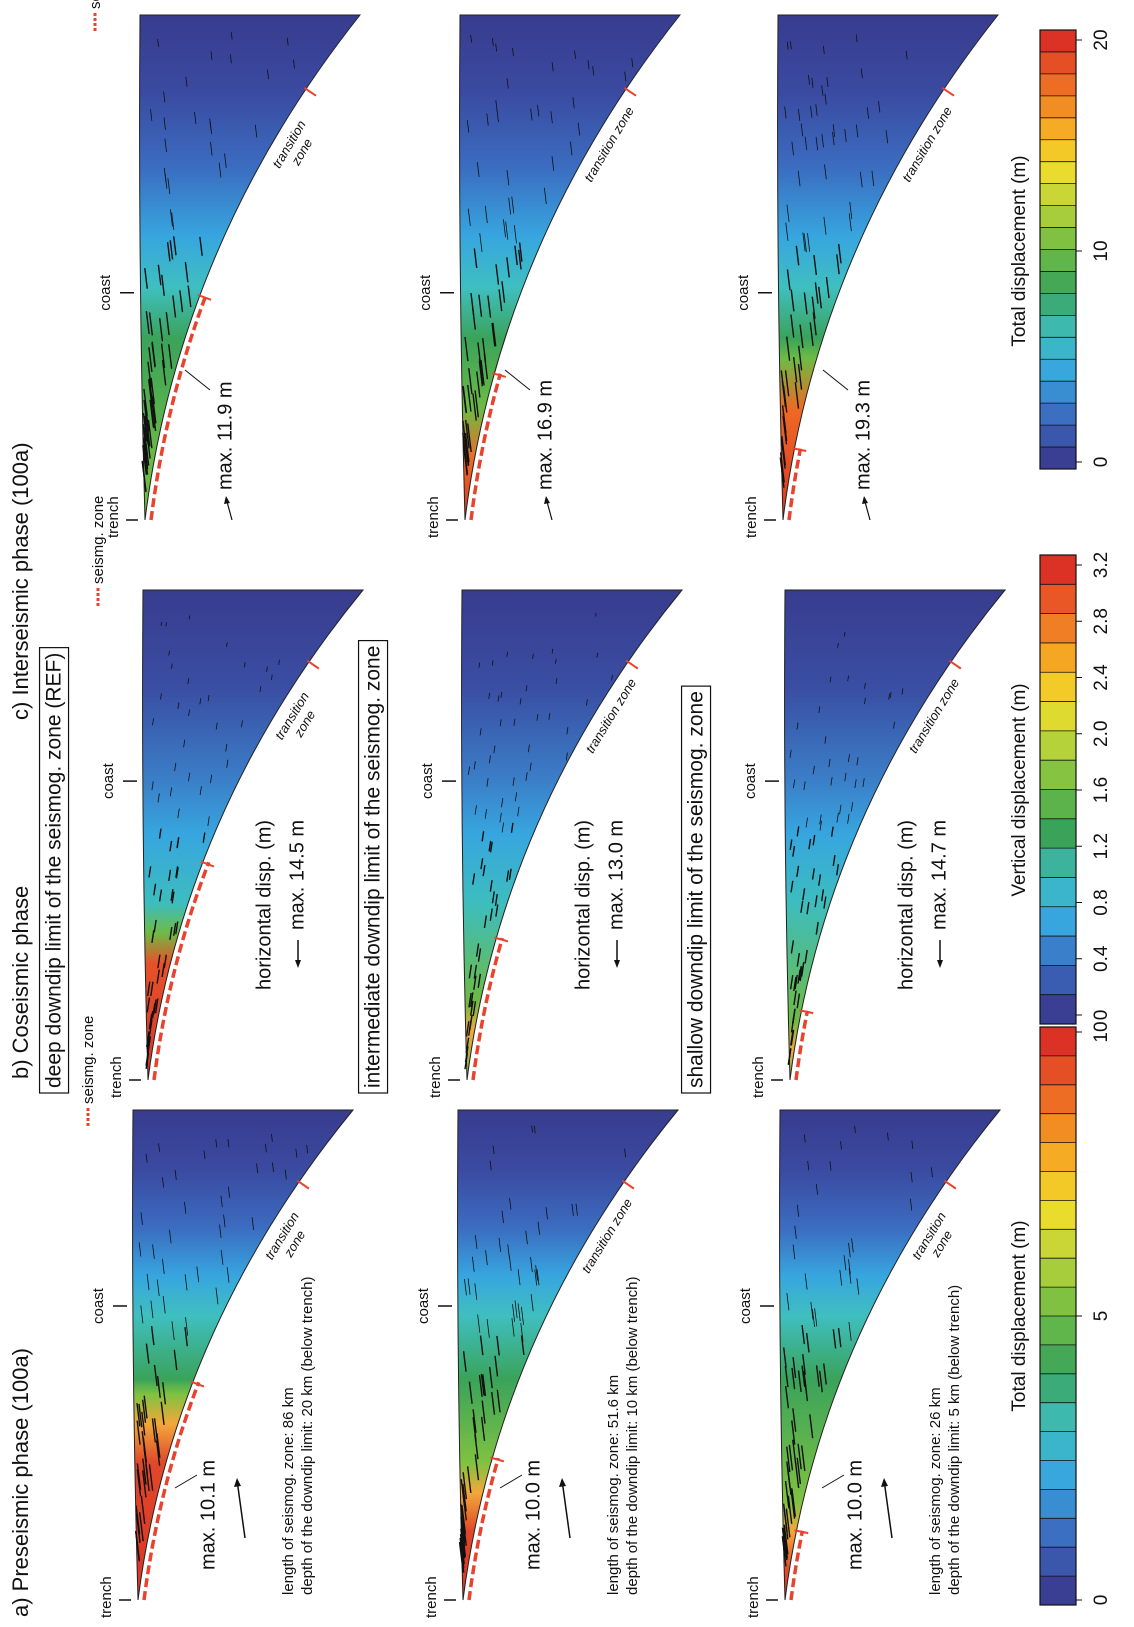 This screenshot has width=1134, height=1627. Describe the element at coordinates (181, 971) in the screenshot. I see `seismogenic-zone-line` at that location.